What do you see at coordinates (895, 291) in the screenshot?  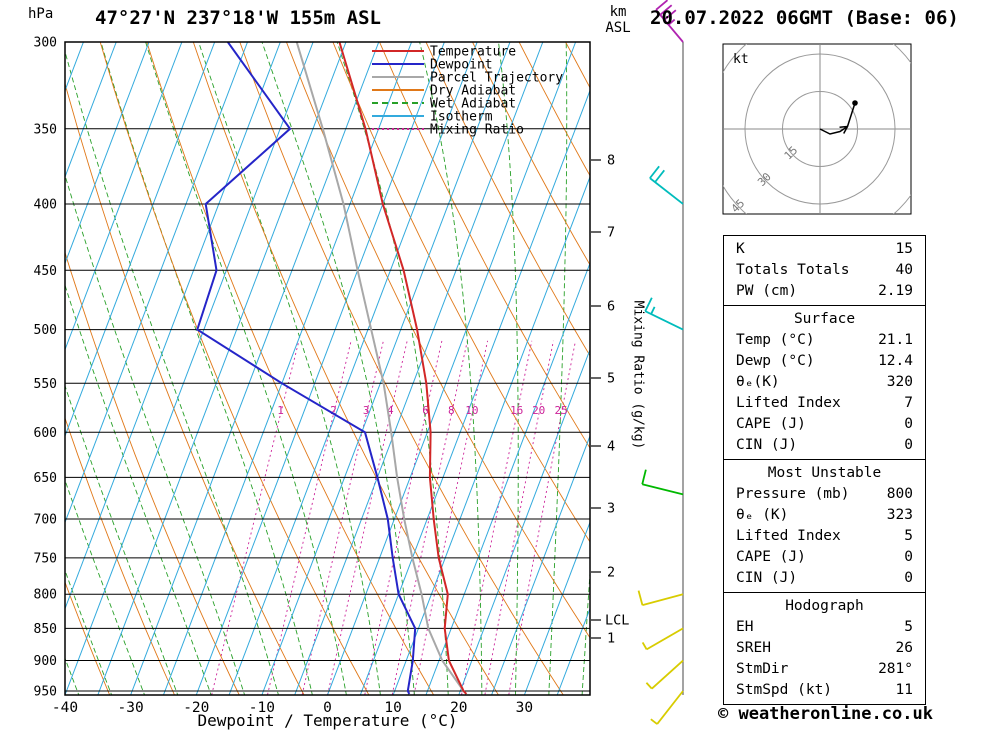 I see `row-value: 2.19` at bounding box center [895, 291].